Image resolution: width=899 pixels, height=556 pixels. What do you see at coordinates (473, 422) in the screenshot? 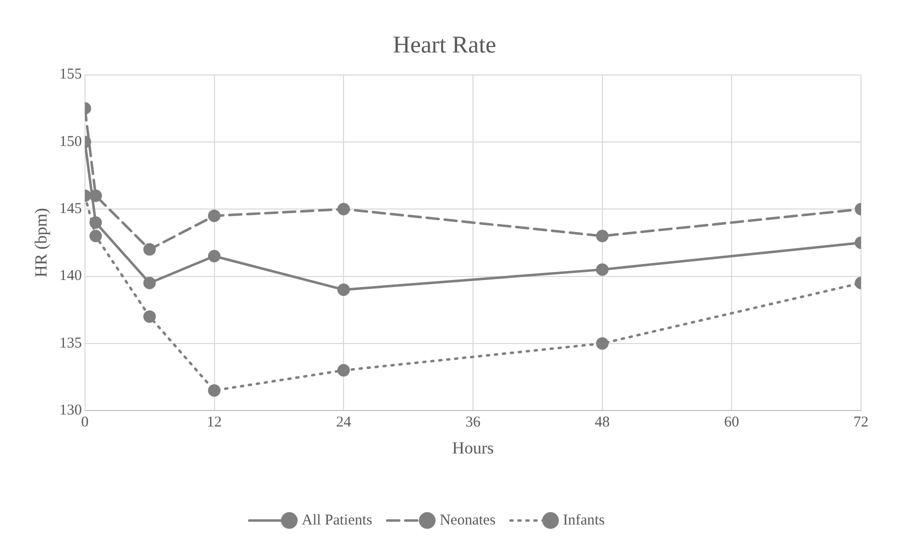
I see `x-tick-label: 36` at bounding box center [473, 422].